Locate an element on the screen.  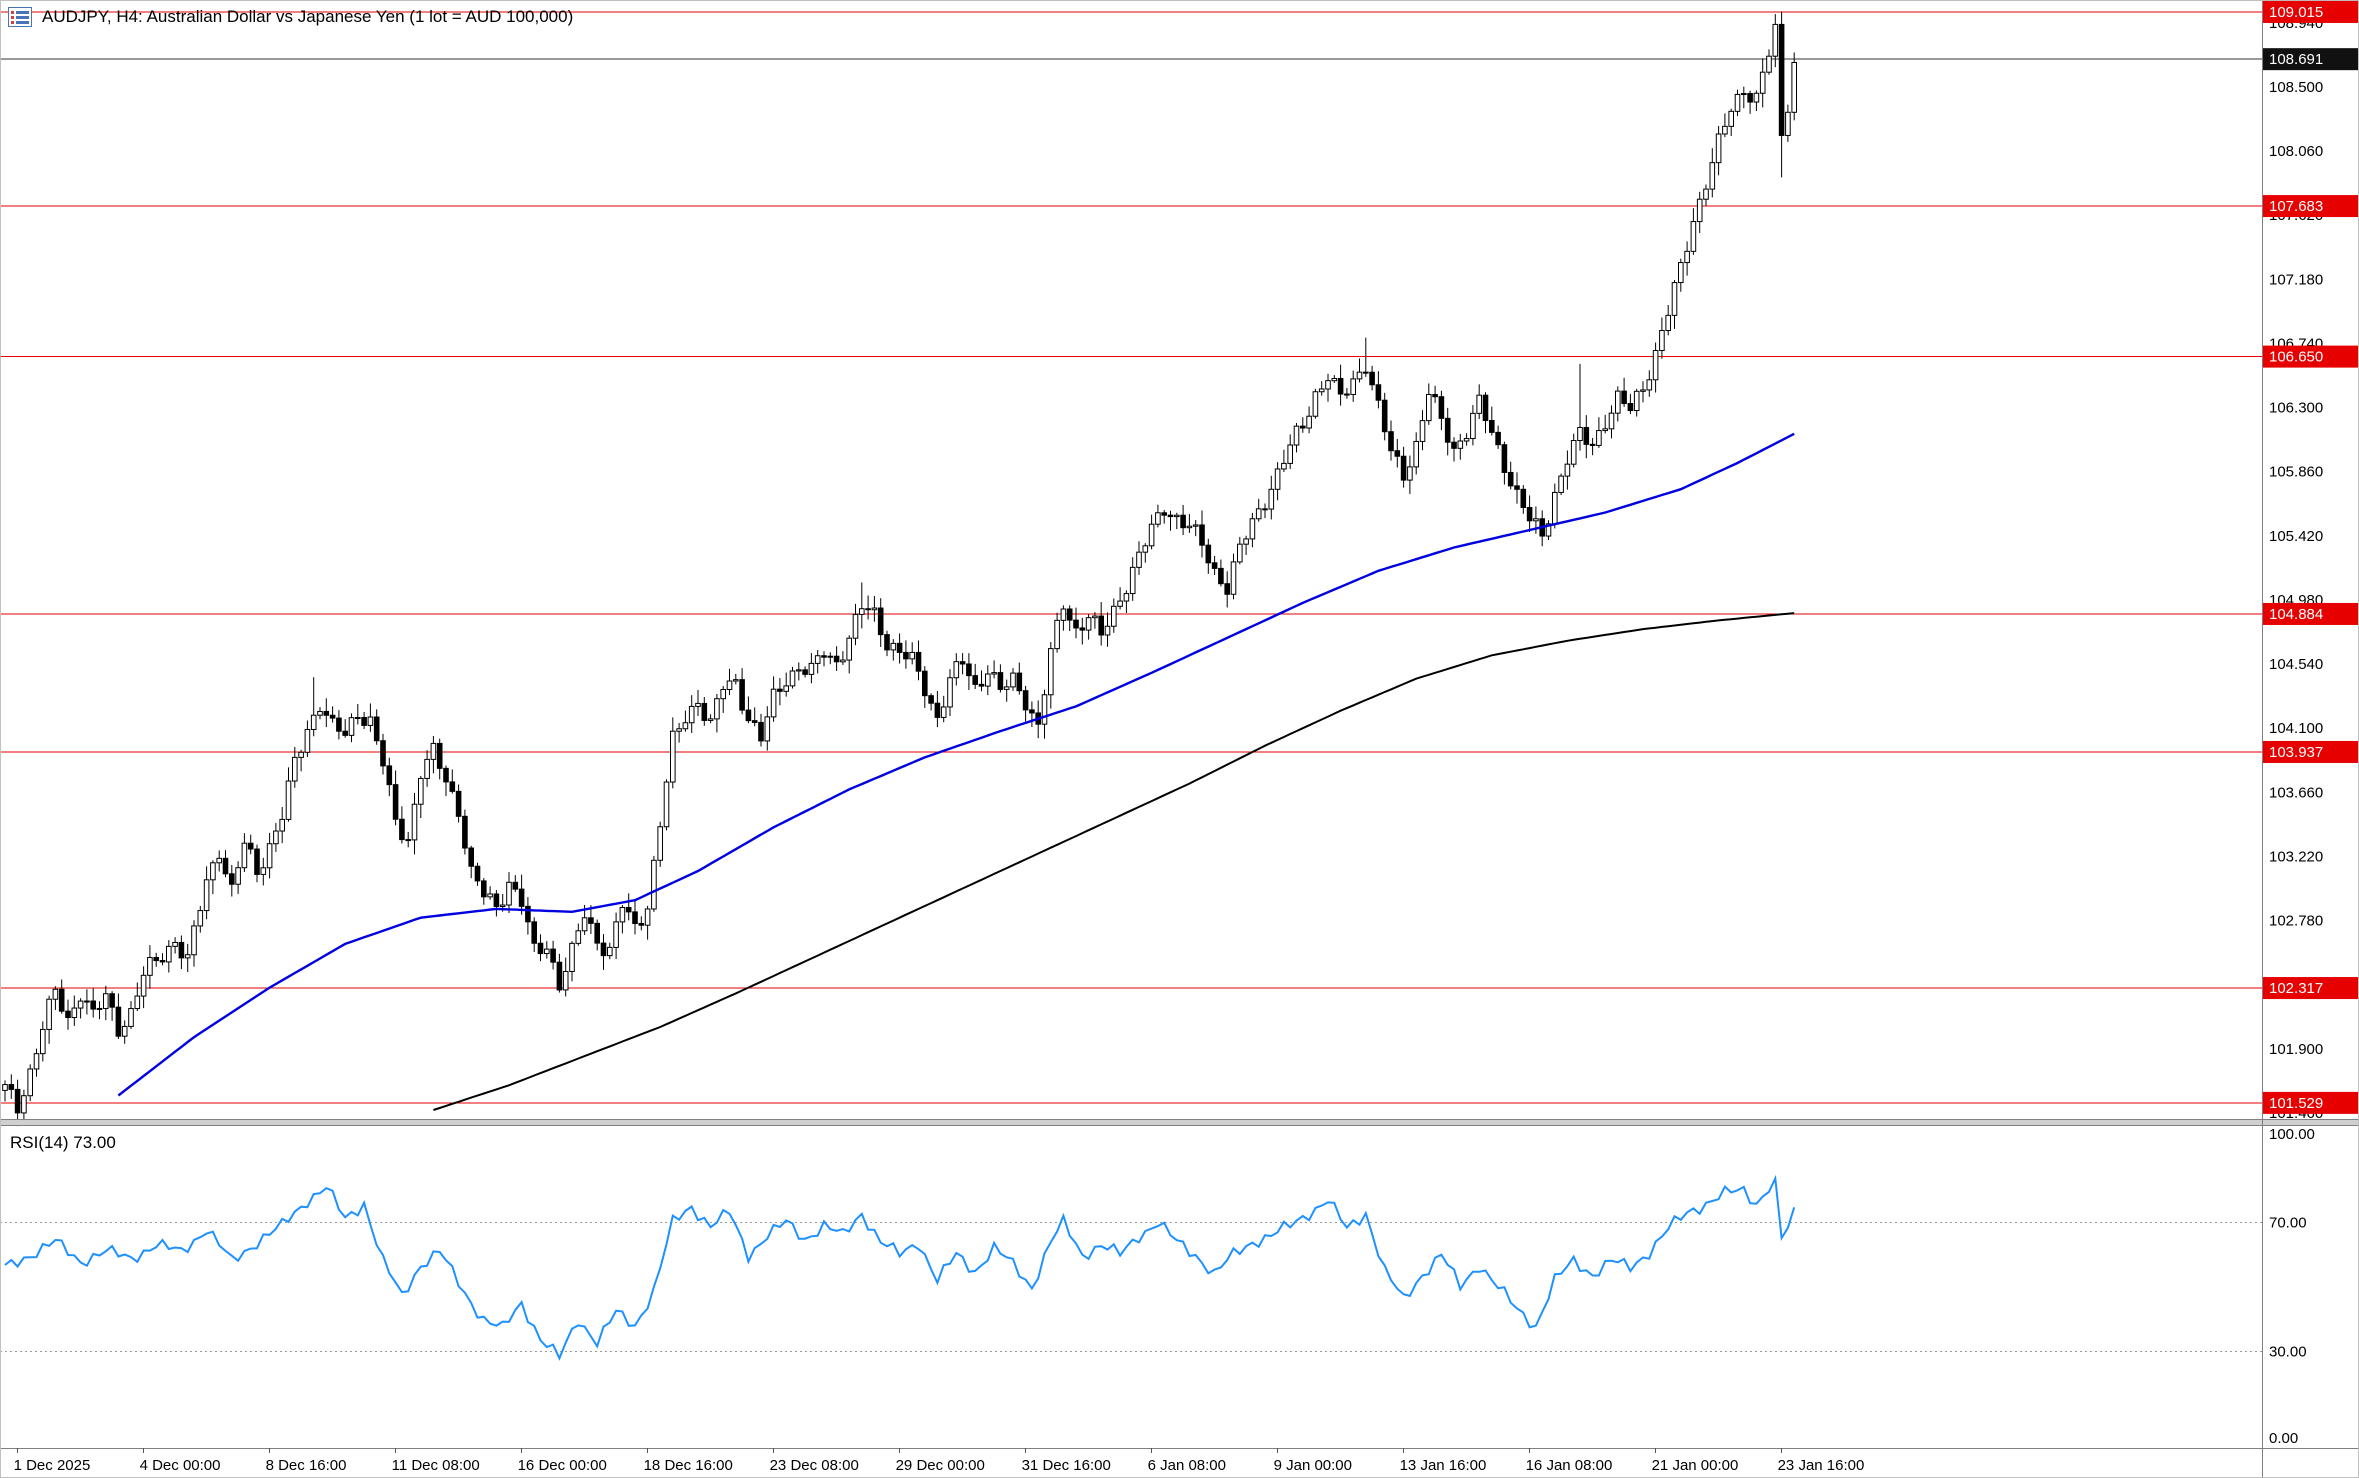
level-price-badge: 103.937 is located at coordinates (2310, 751).